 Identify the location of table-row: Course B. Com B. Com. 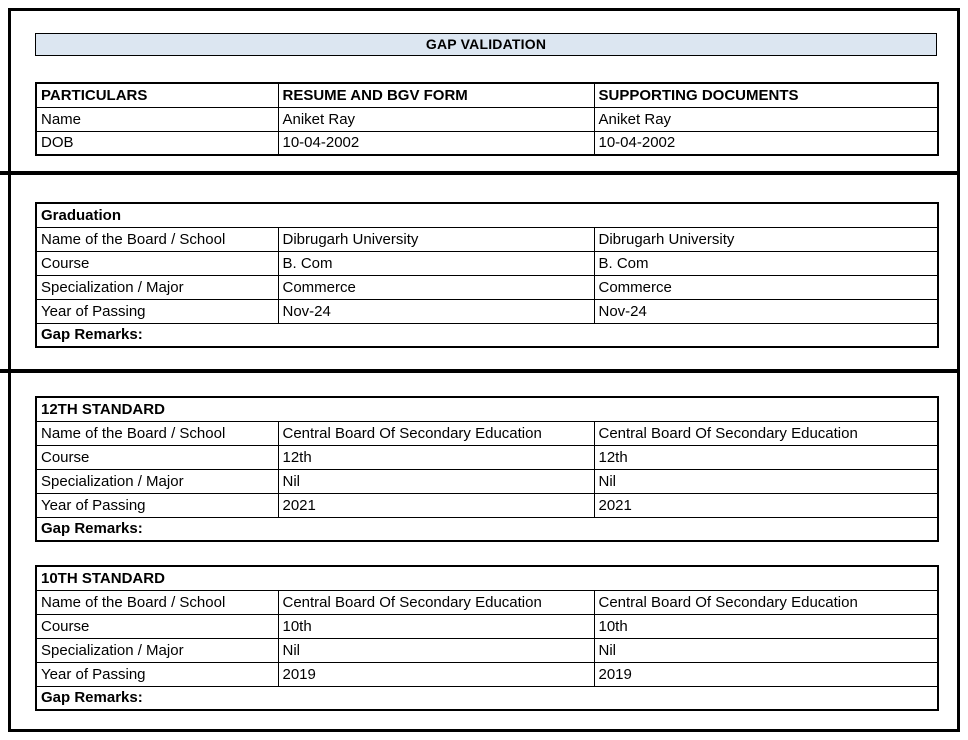
(487, 263).